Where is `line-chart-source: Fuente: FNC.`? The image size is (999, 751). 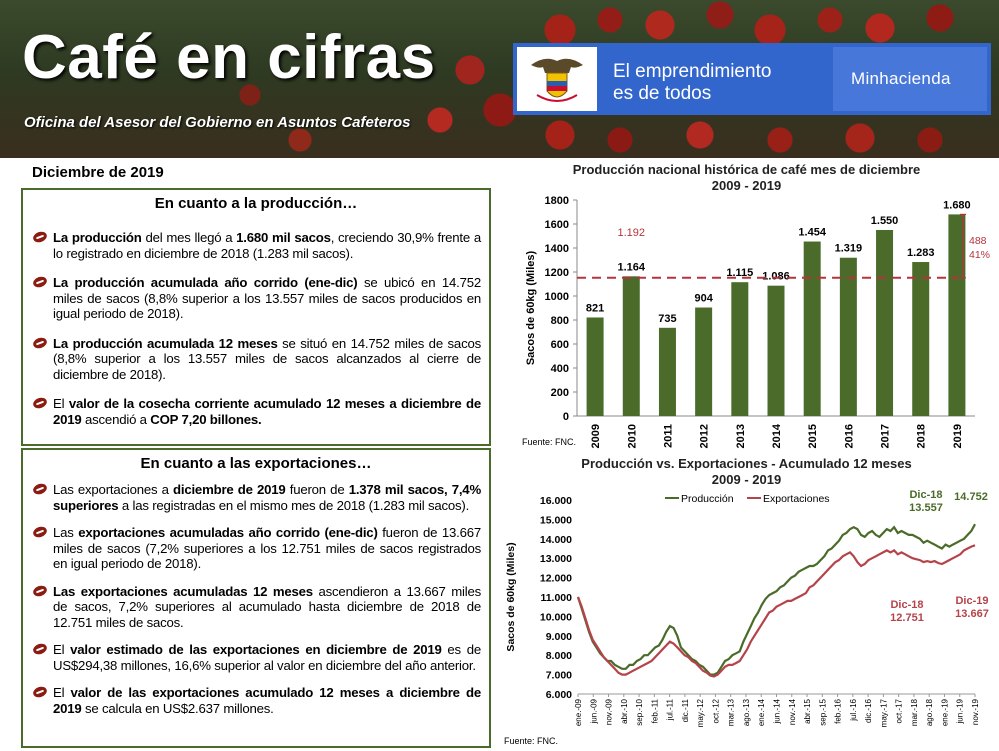 line-chart-source: Fuente: FNC. is located at coordinates (531, 741).